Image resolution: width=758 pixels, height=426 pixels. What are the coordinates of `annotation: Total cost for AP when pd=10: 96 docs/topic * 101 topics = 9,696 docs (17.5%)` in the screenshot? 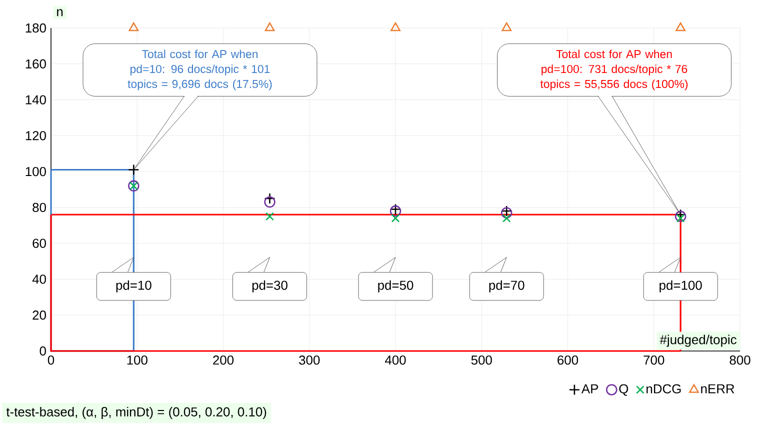 It's located at (200, 70).